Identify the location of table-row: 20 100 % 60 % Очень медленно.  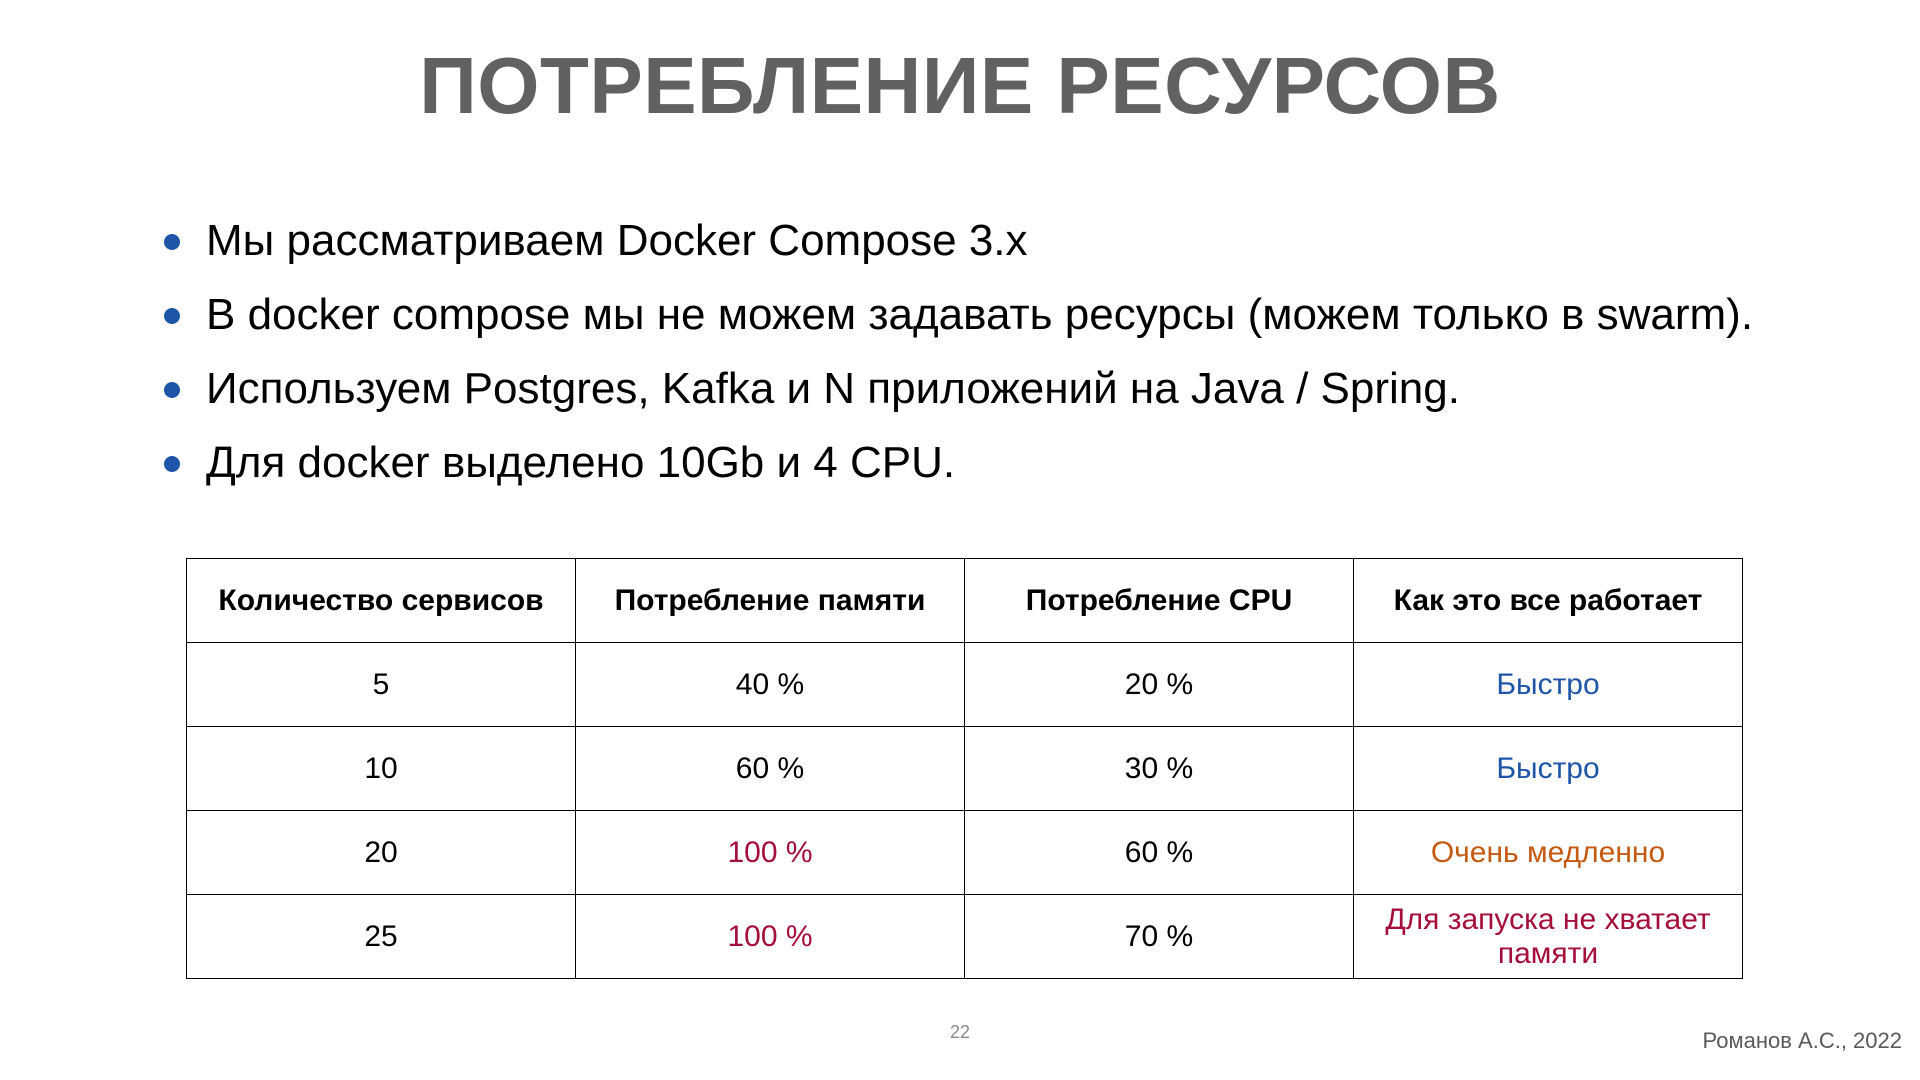
(964, 852).